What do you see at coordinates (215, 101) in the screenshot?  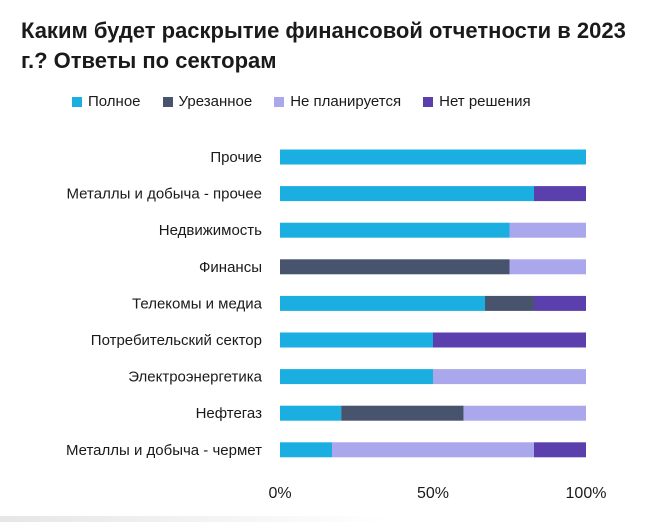 I see `legend-label-reduced: Урезанное` at bounding box center [215, 101].